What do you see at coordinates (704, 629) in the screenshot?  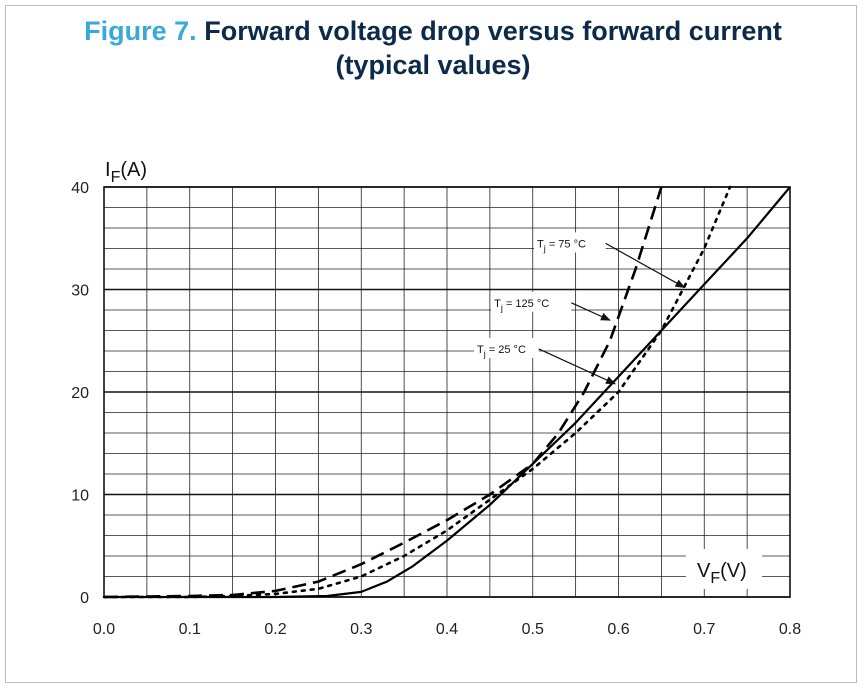 I see `x-tick-label: 0.7` at bounding box center [704, 629].